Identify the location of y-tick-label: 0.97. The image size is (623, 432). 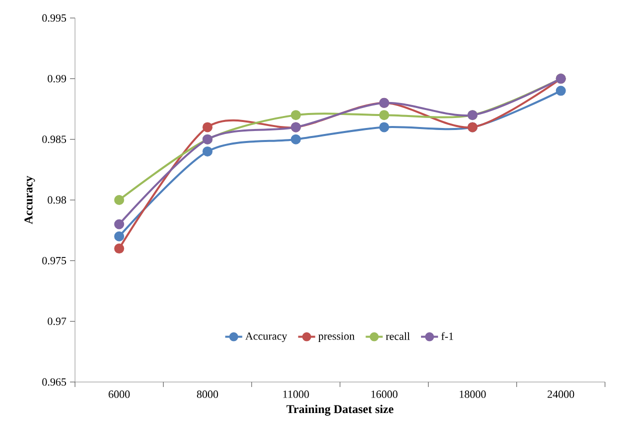
(57, 322).